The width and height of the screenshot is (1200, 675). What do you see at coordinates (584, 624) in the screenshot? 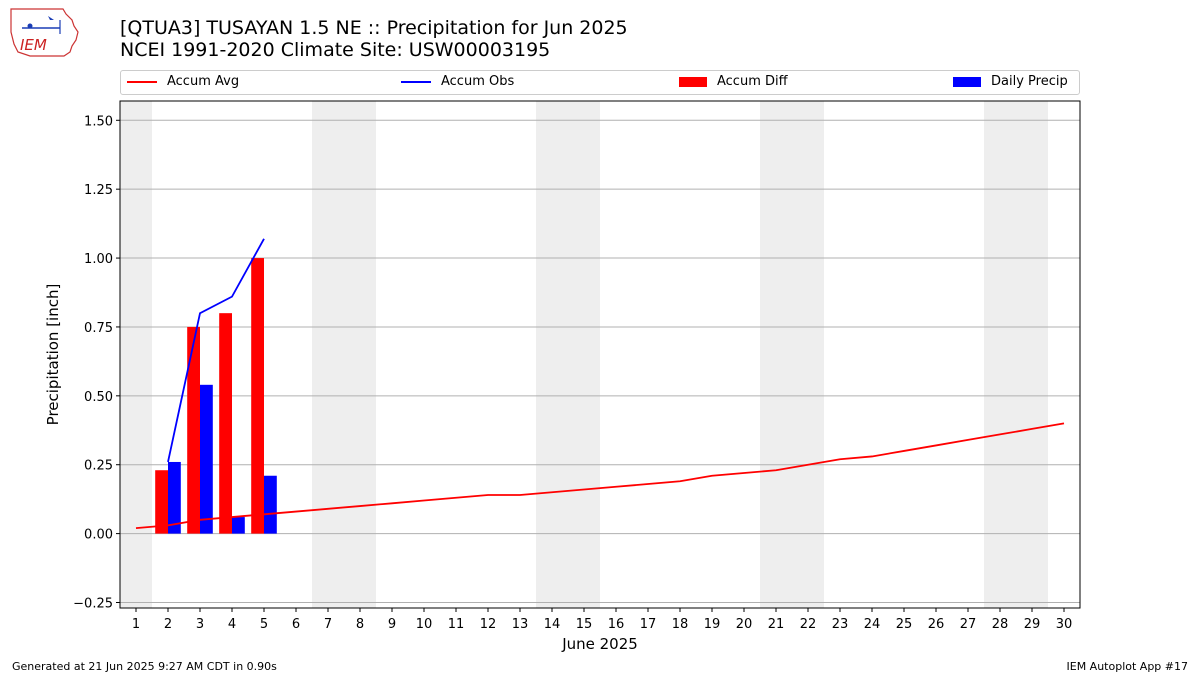
I see `x-tick-label: 15` at bounding box center [584, 624].